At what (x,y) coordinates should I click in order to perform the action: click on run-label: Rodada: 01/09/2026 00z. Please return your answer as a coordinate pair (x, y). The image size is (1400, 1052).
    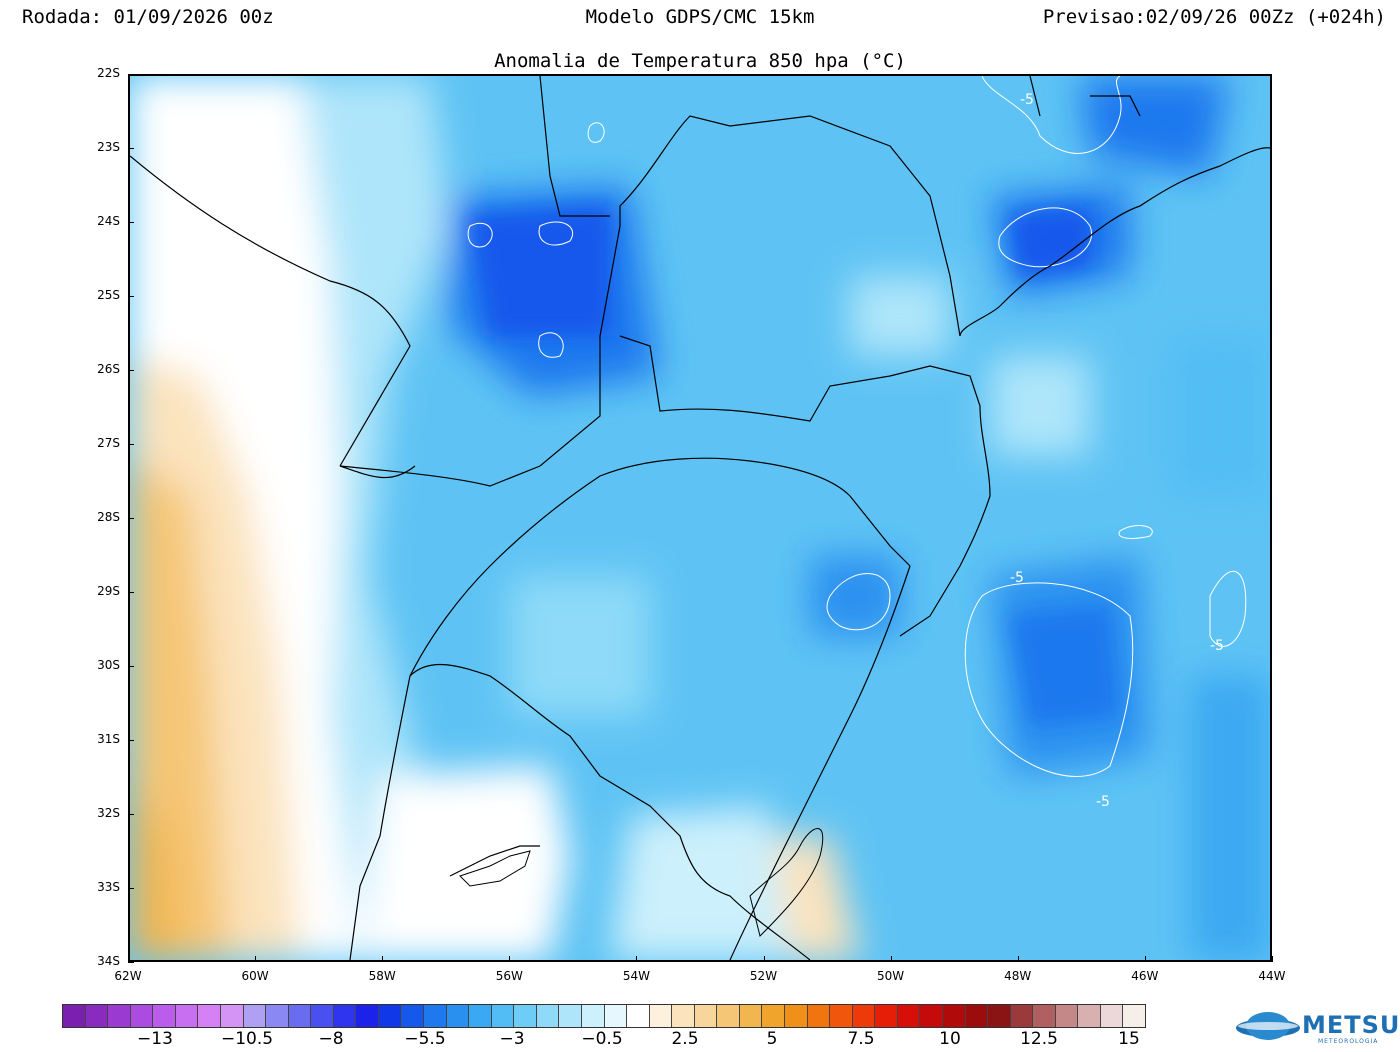
    Looking at the image, I should click on (148, 17).